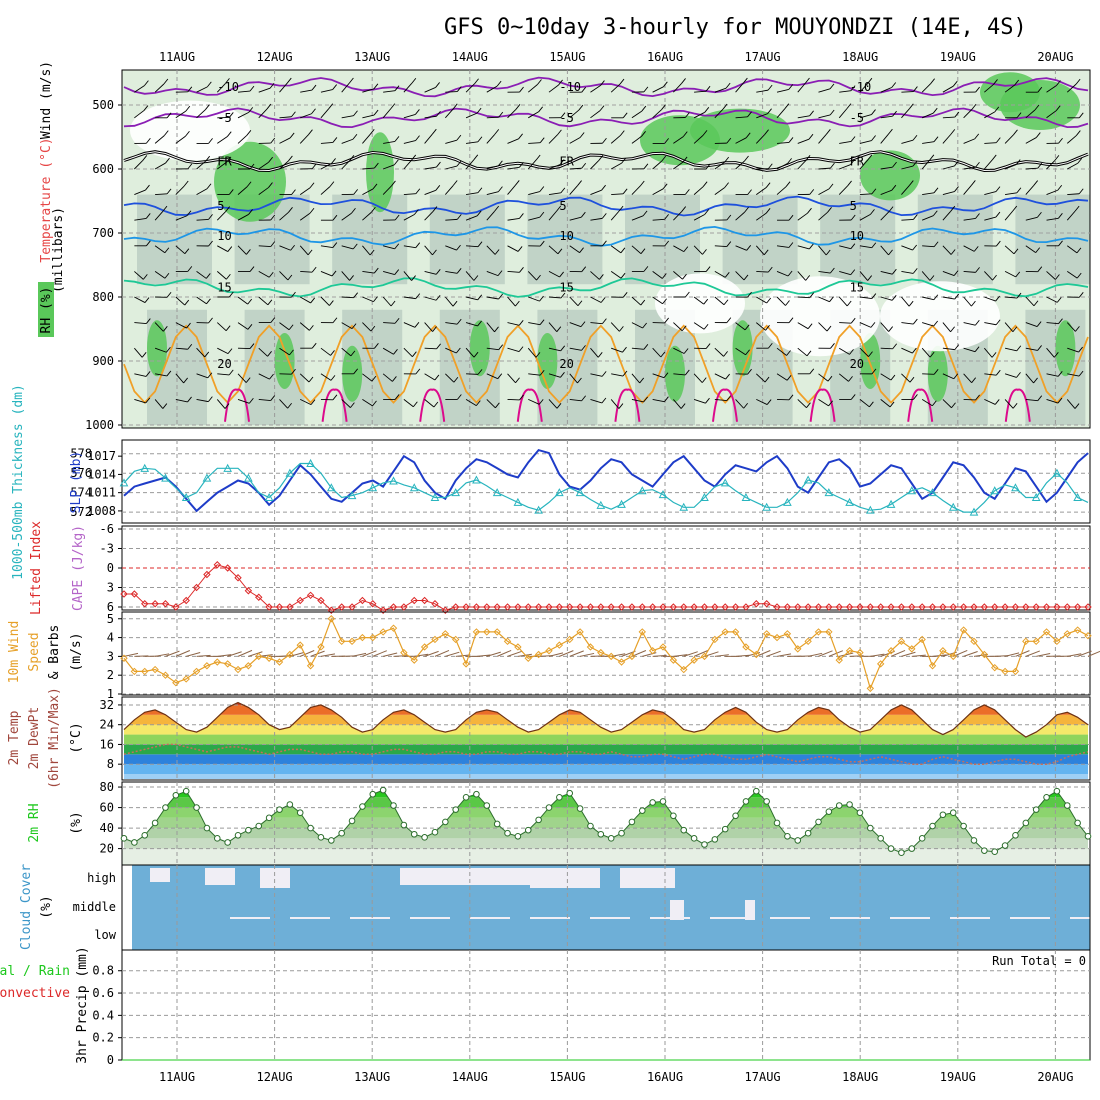 The height and width of the screenshot is (1100, 1100). Describe the element at coordinates (14, 737) in the screenshot. I see `temp-ylabel-1: 2m Temp` at that location.